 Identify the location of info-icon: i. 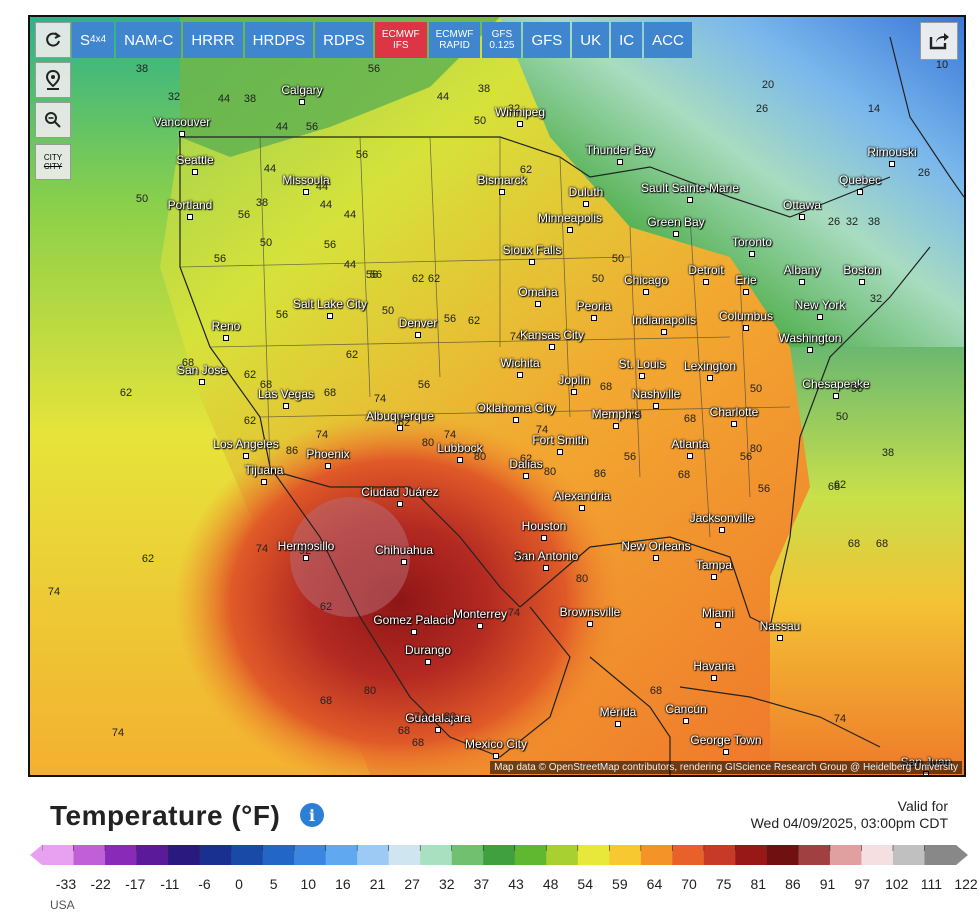
(312, 815).